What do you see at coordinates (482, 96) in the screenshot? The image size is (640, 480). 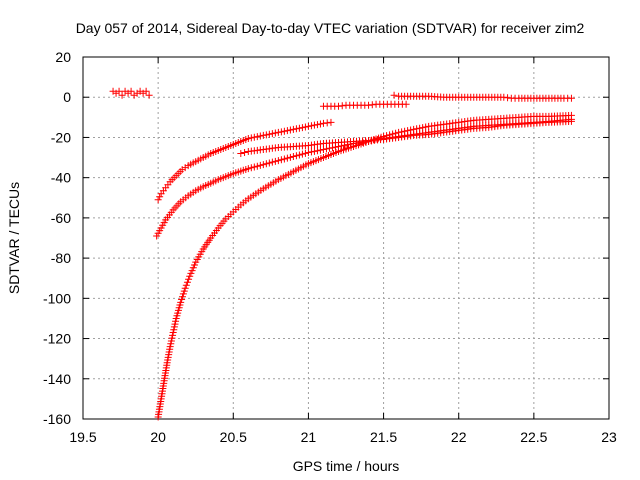 I see `series-track-g` at bounding box center [482, 96].